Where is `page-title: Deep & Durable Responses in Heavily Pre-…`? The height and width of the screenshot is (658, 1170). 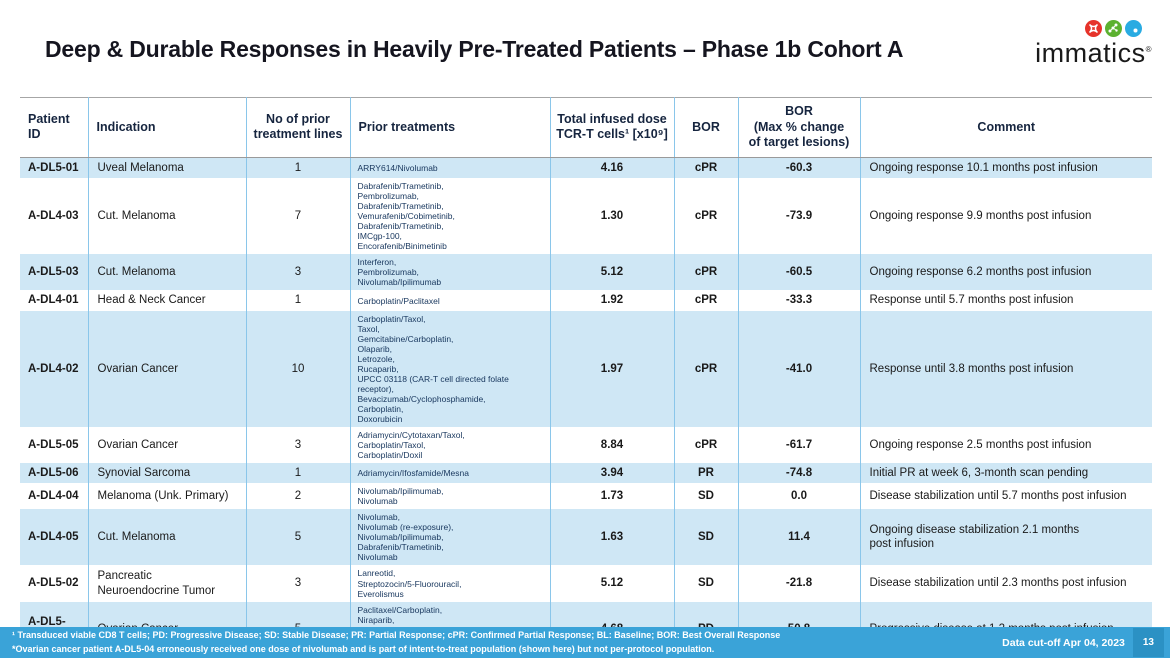 page-title: Deep & Durable Responses in Heavily Pre-… is located at coordinates (474, 49).